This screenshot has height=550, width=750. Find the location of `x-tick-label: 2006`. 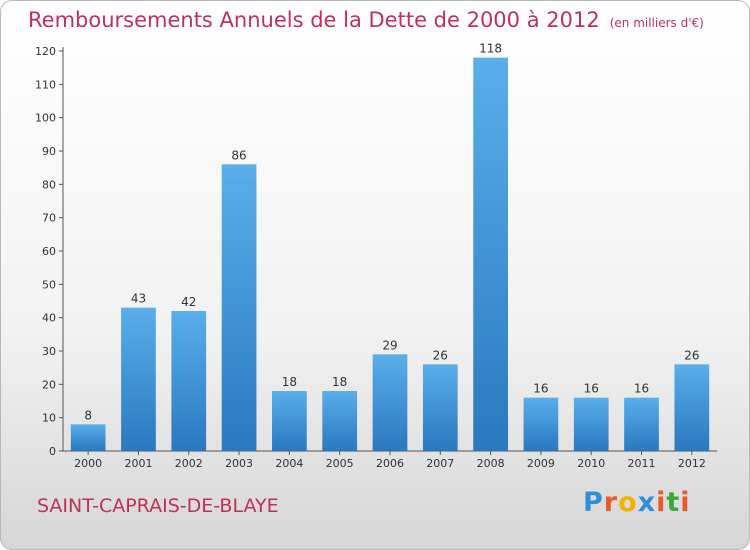

x-tick-label: 2006 is located at coordinates (390, 463).